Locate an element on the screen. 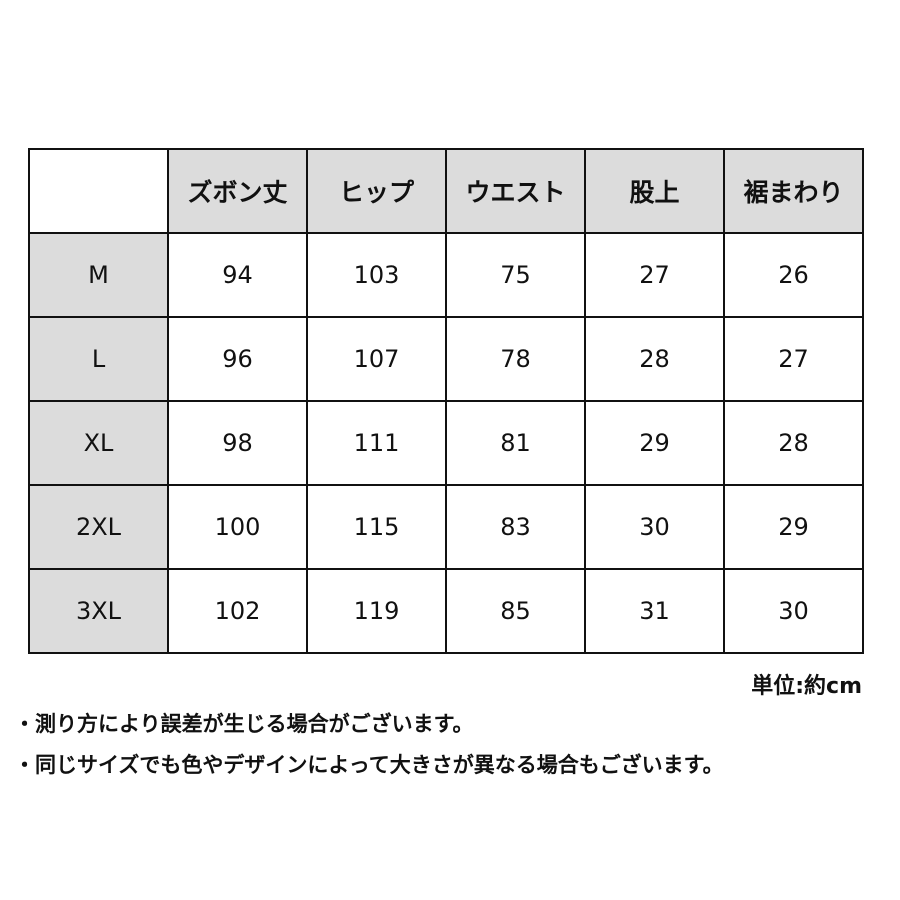 Image resolution: width=900 pixels, height=900 pixels. value-cell: 115 is located at coordinates (376, 527).